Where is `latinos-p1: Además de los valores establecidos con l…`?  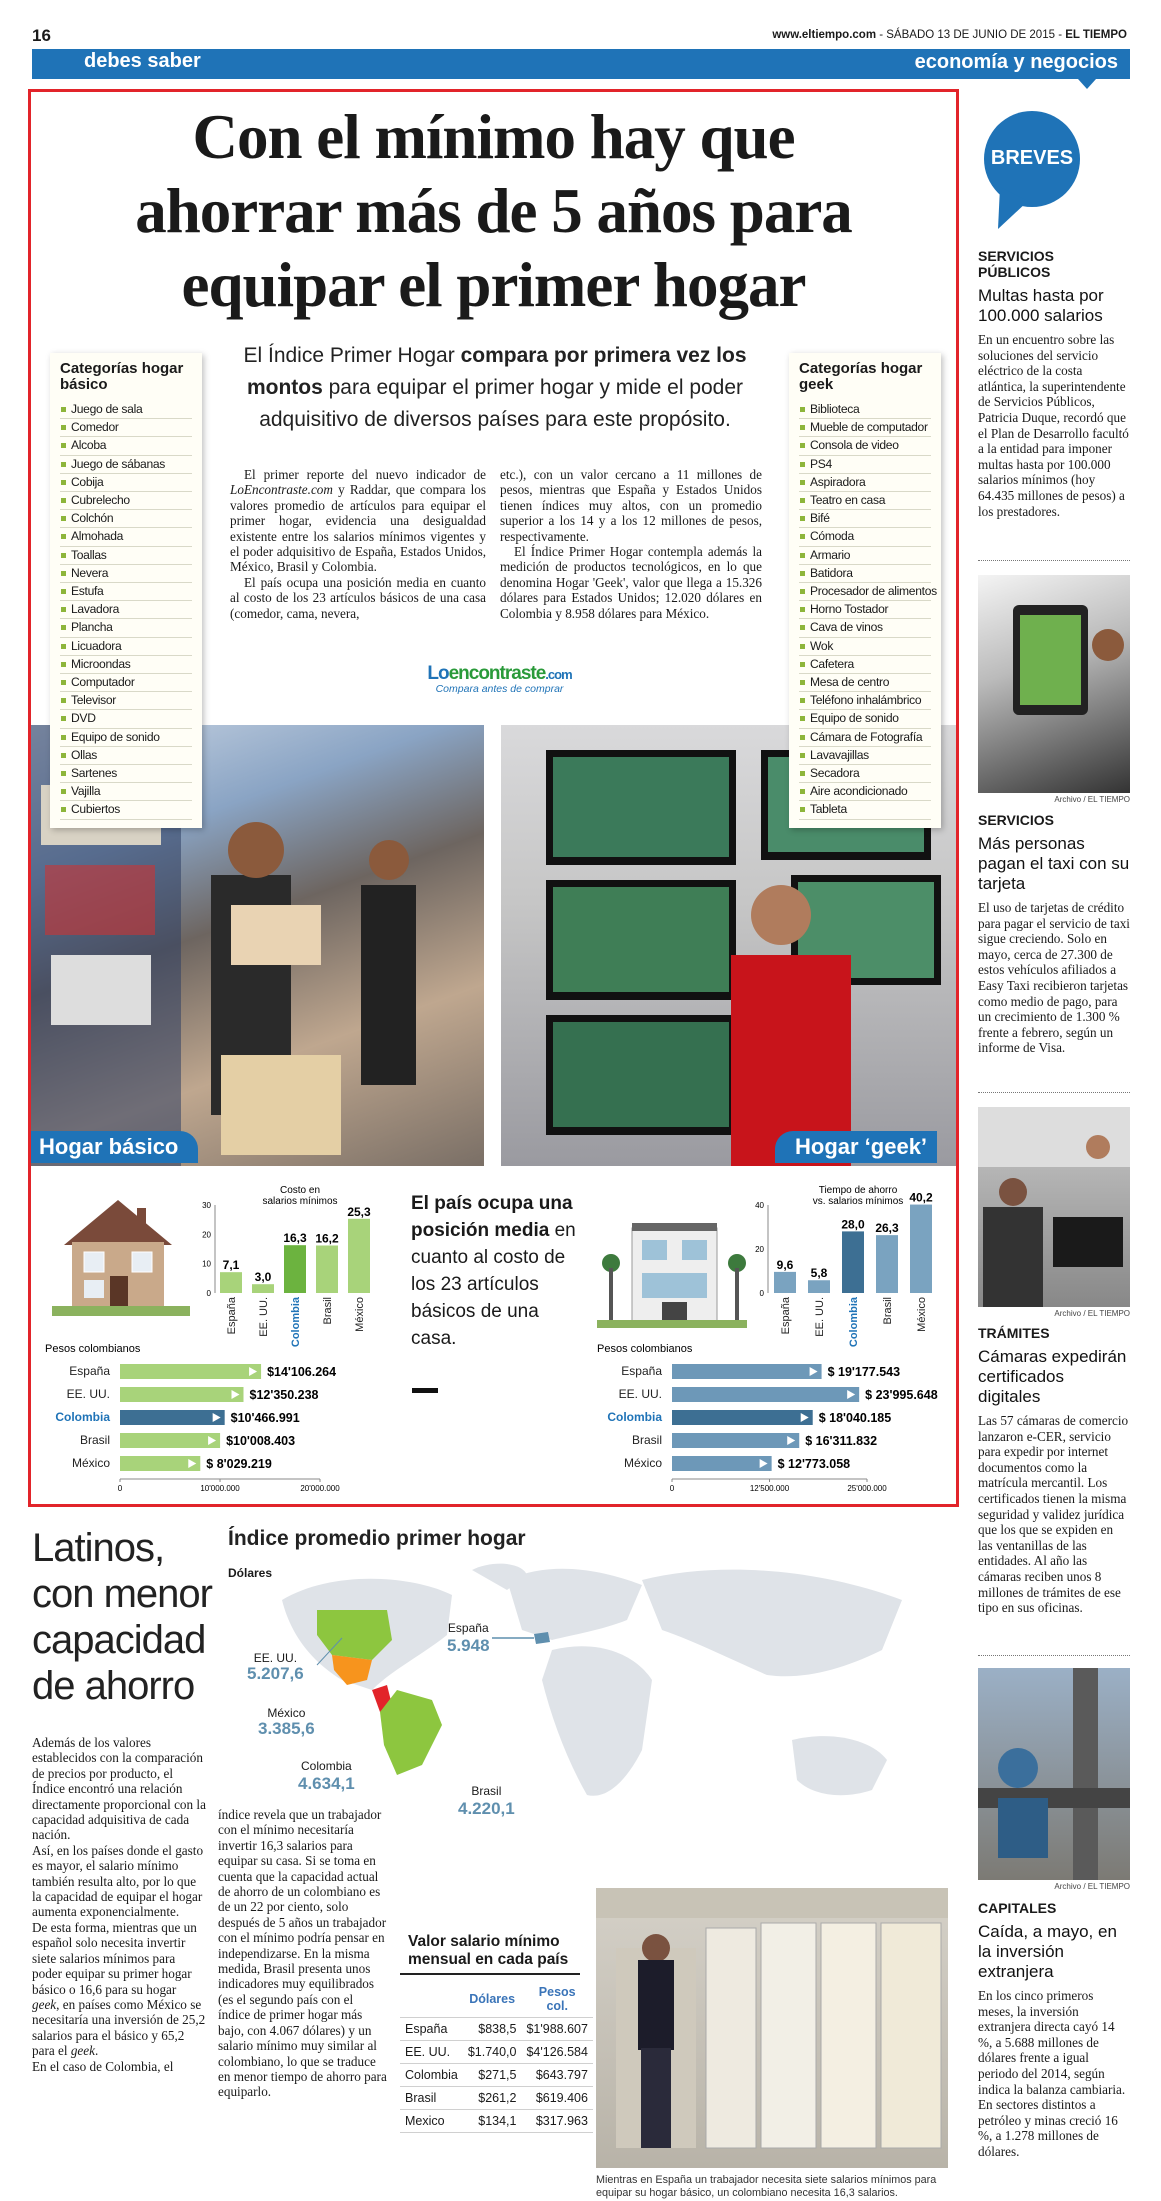 latinos-p1: Además de los valores establecidos con l… is located at coordinates (119, 1789).